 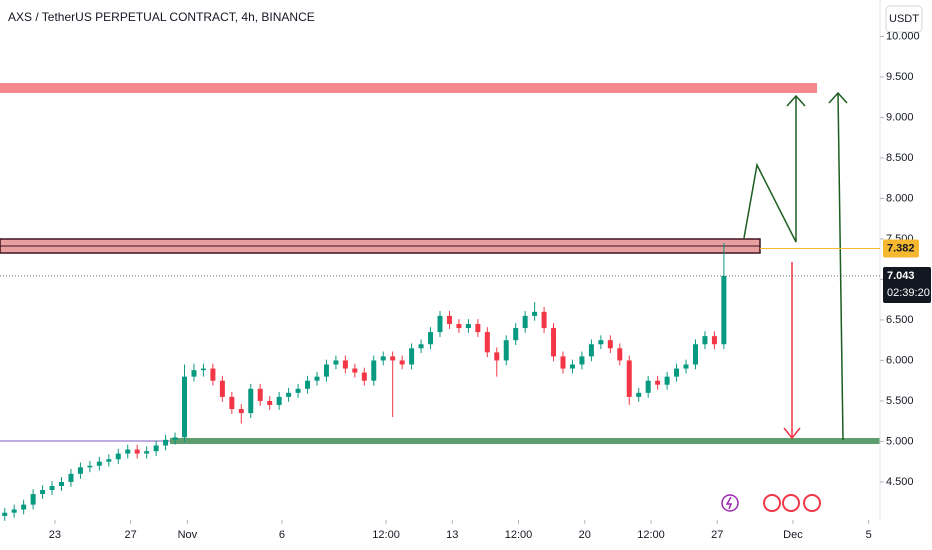 What do you see at coordinates (907, 284) in the screenshot?
I see `last-price-tag` at bounding box center [907, 284].